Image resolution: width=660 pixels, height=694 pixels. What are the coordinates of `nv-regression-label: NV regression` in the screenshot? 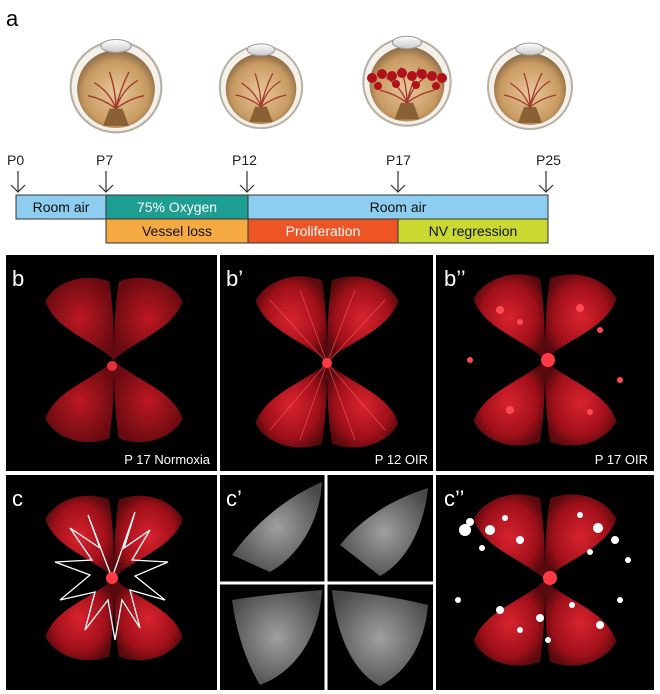 It's located at (473, 231).